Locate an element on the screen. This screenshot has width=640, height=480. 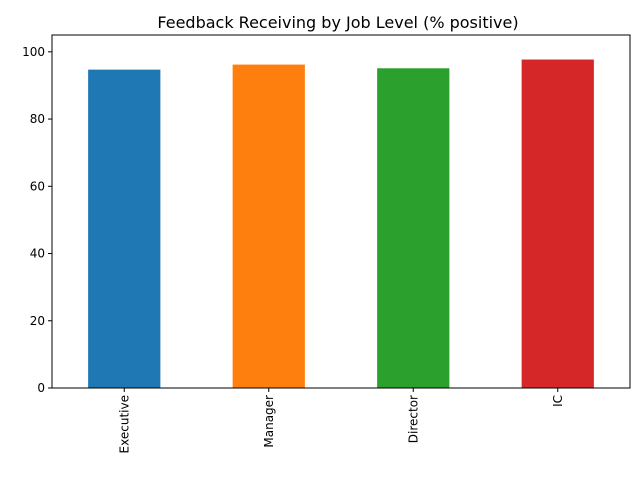
y-tick-label: 100 is located at coordinates (33, 52).